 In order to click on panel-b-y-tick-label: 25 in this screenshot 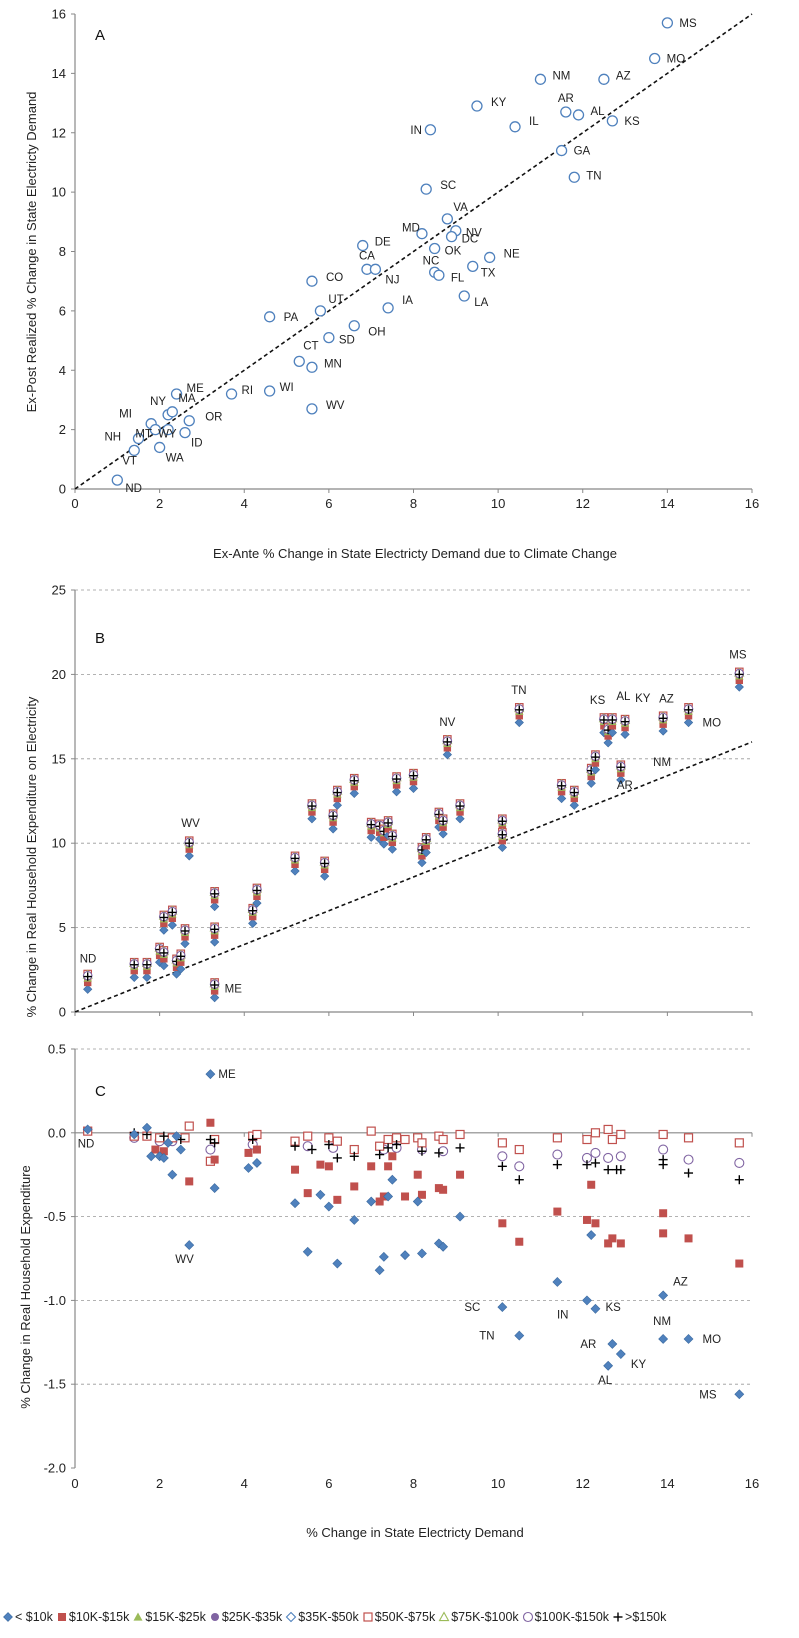, I will do `click(59, 590)`.